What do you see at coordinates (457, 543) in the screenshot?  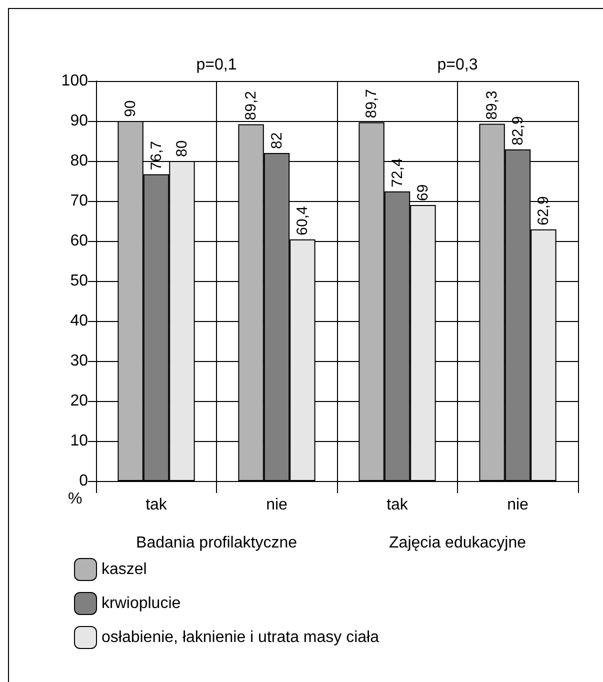 I see `text: Zajęcia edukacyjne` at bounding box center [457, 543].